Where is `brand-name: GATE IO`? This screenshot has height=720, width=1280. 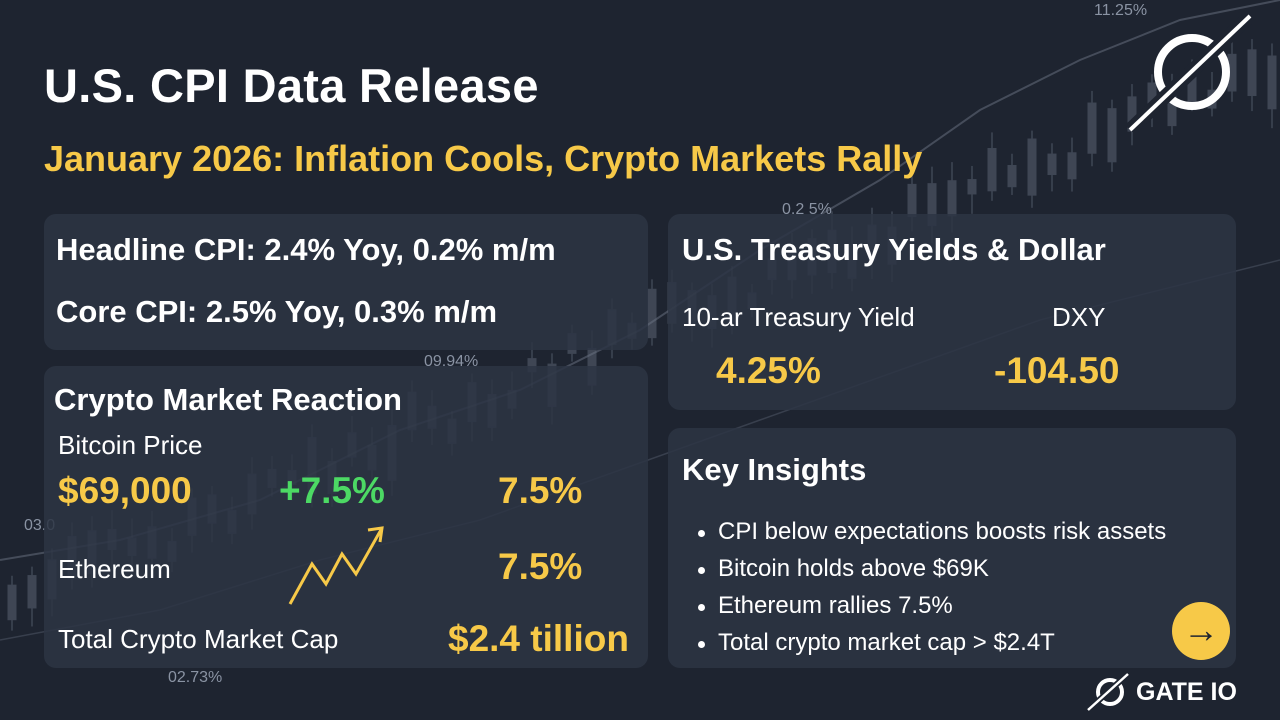
brand-name: GATE IO is located at coordinates (1186, 692).